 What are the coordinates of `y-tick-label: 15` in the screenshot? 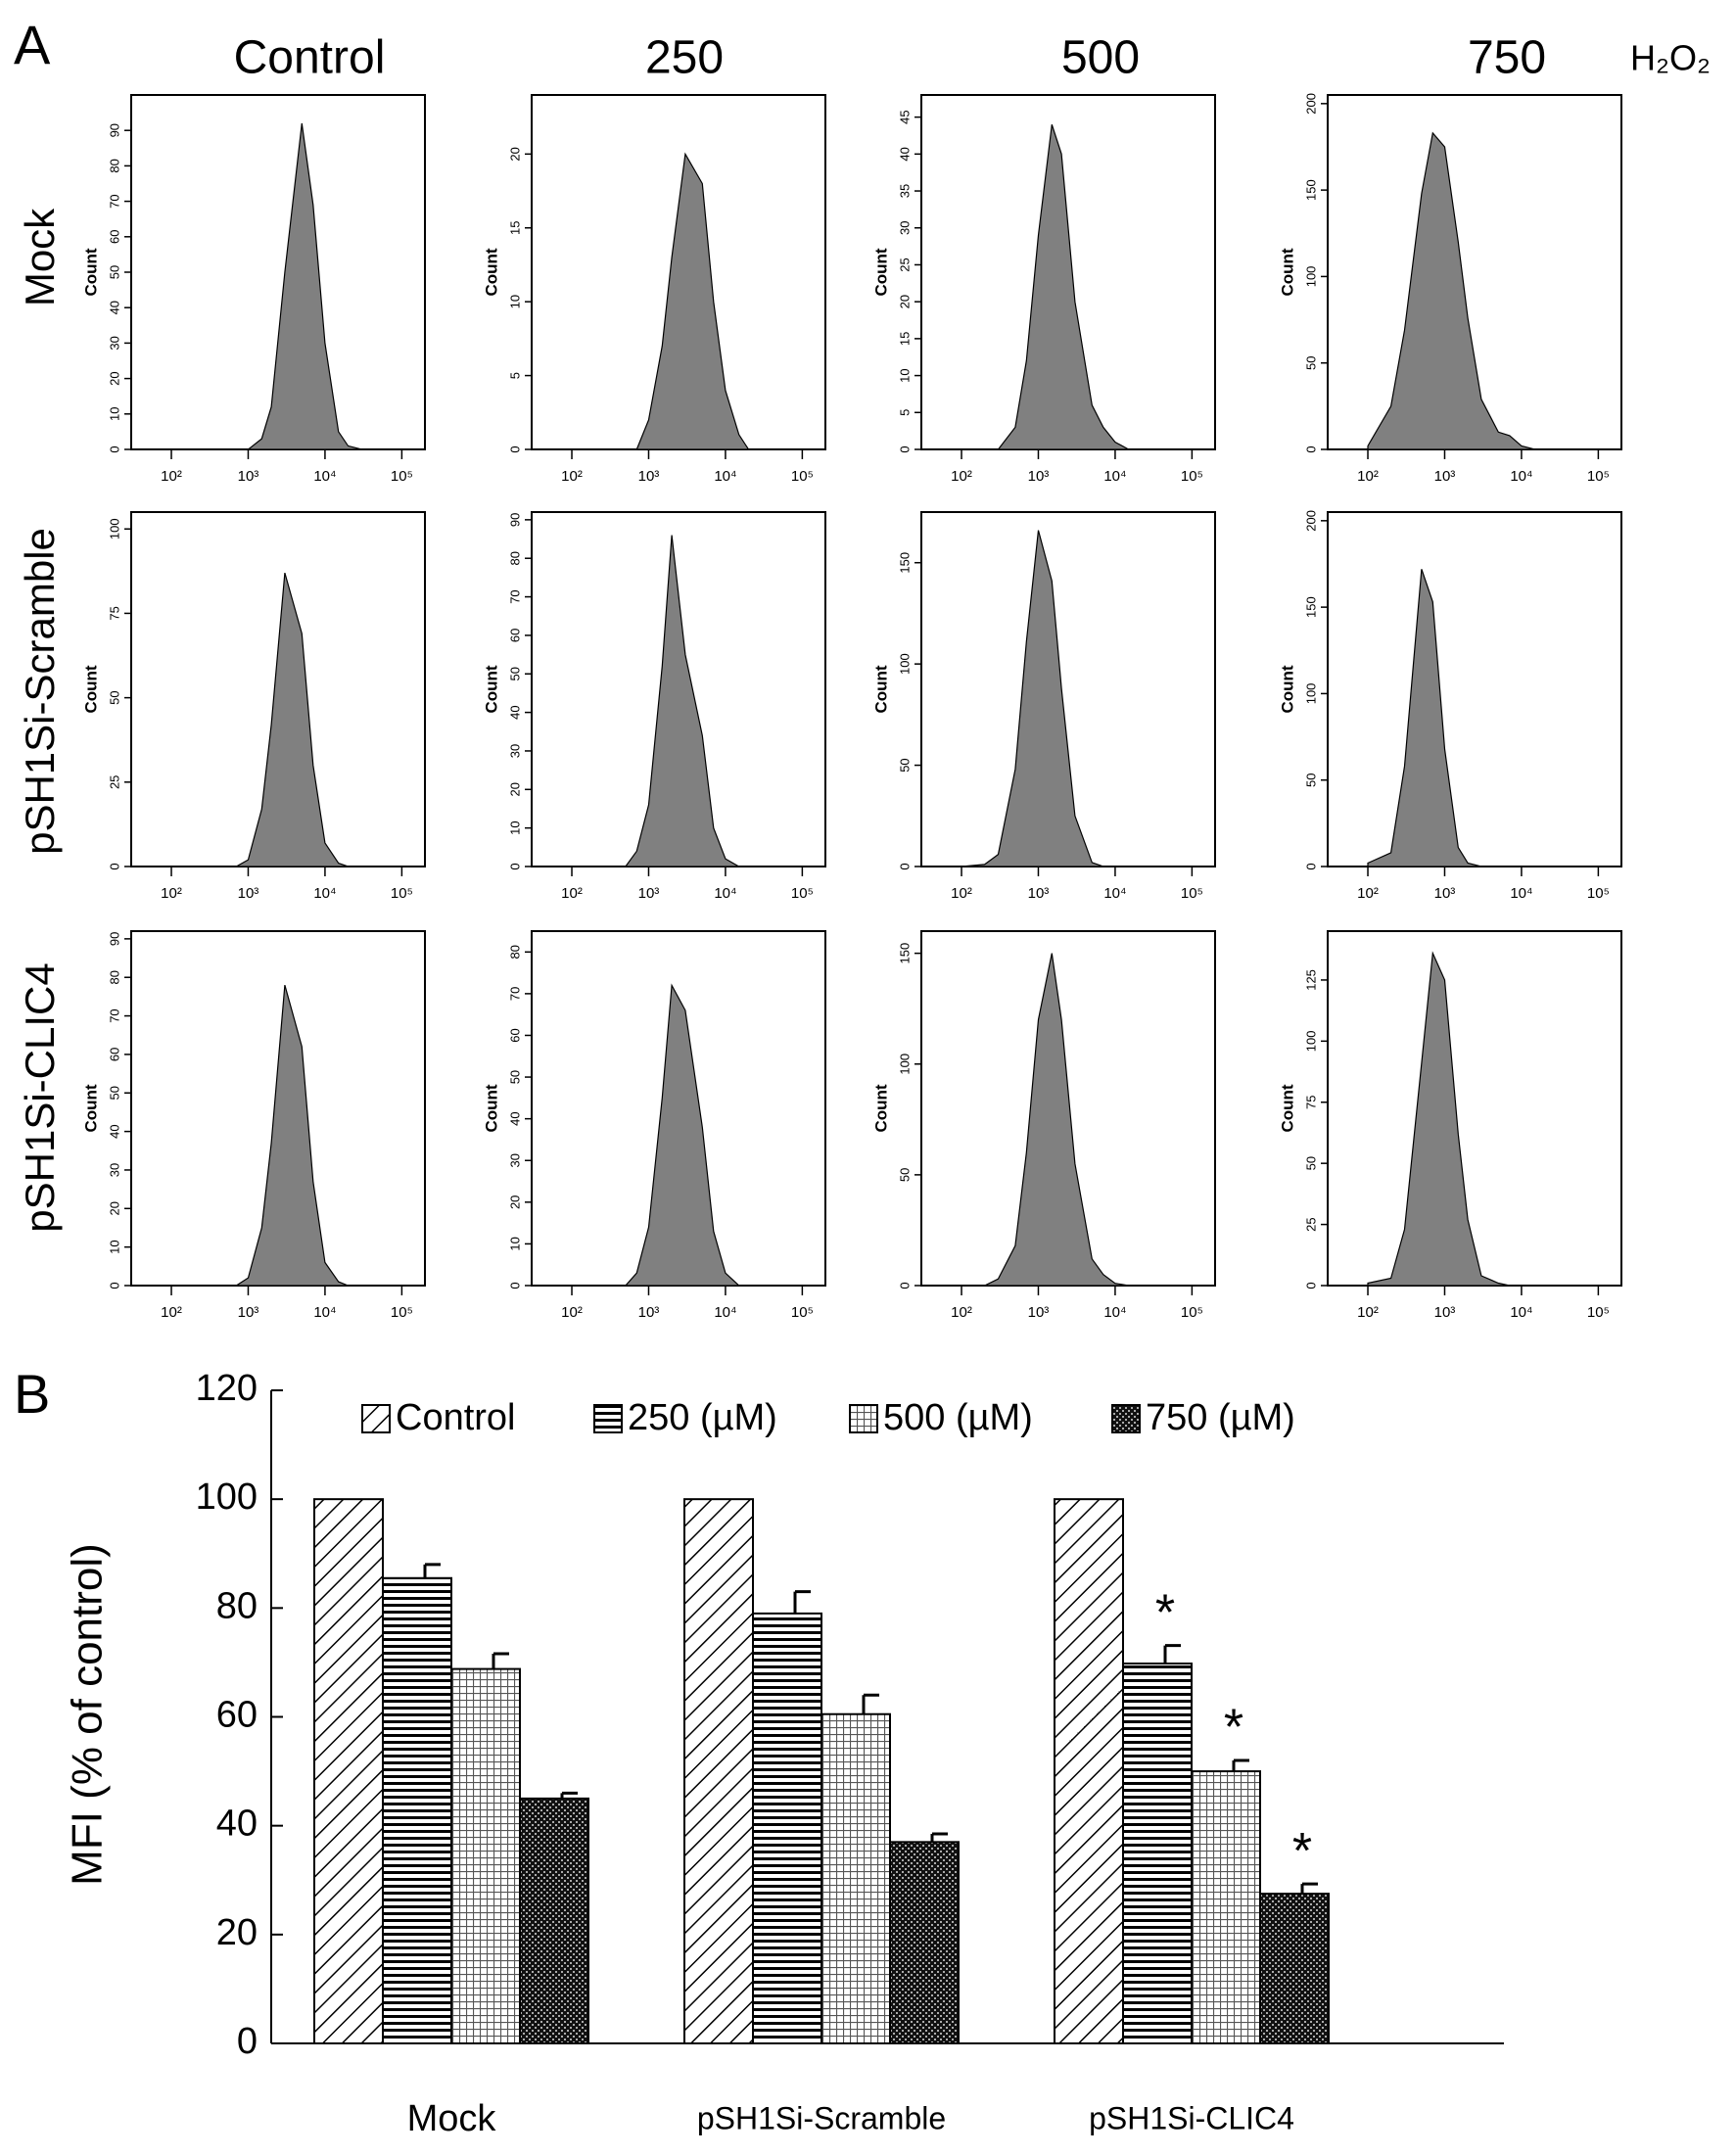 It's located at (514, 228).